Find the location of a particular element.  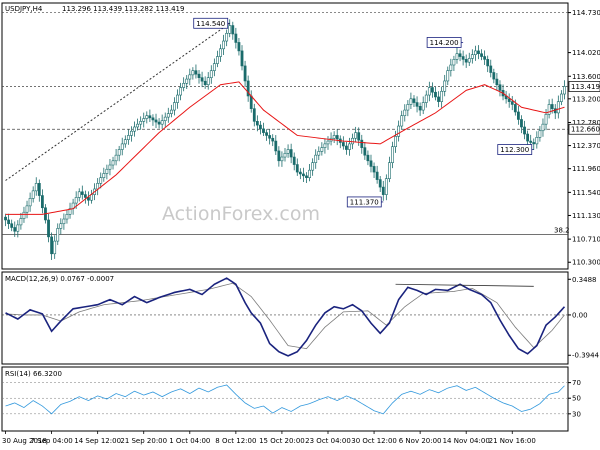

x-tick-label: 15 Oct 20:00 is located at coordinates (282, 441).